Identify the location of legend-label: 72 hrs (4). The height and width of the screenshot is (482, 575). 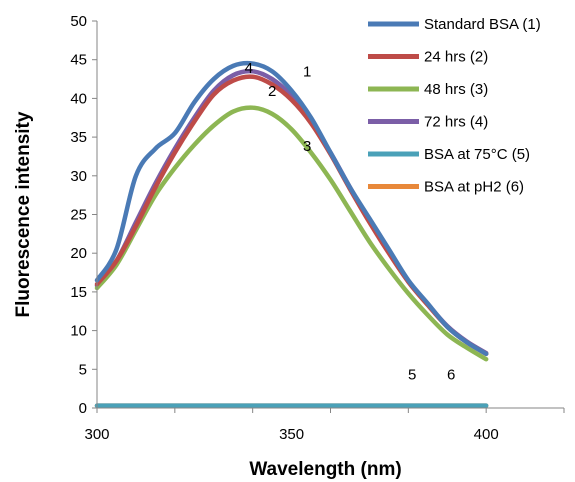
(456, 122).